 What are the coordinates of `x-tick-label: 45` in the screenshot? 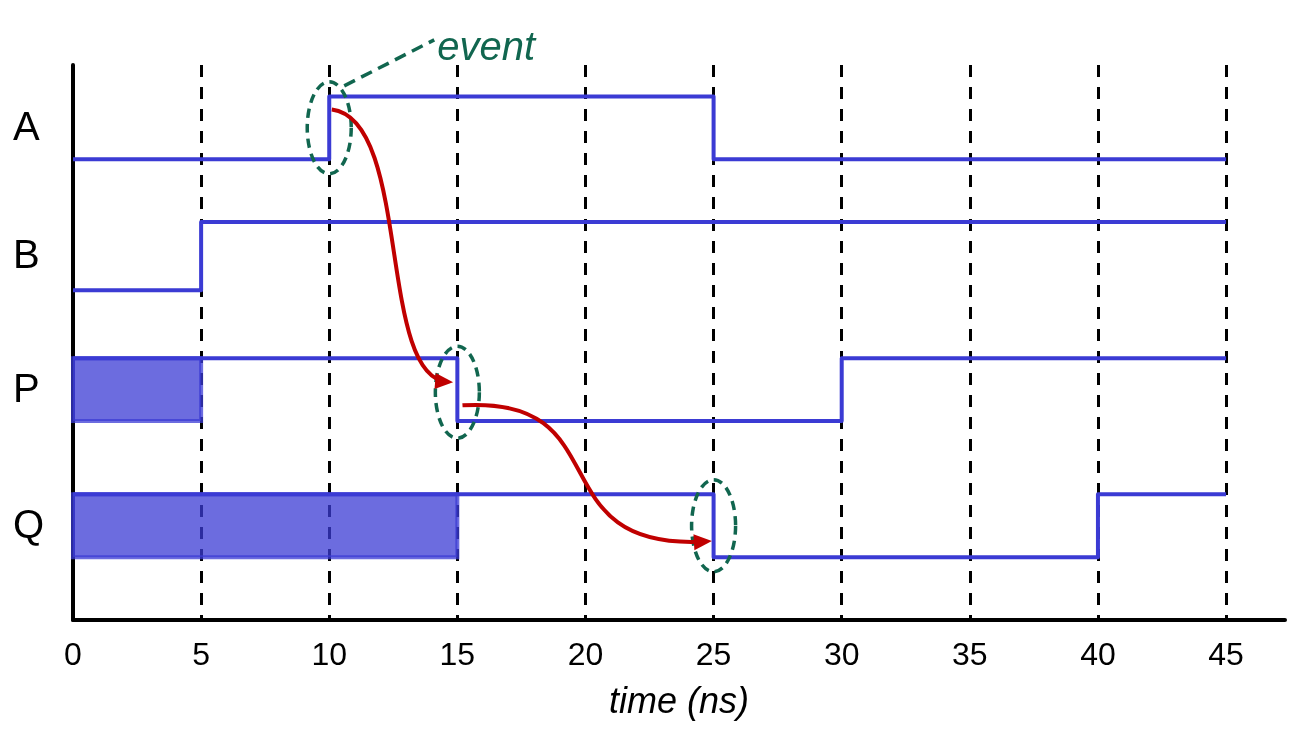 It's located at (1226, 654).